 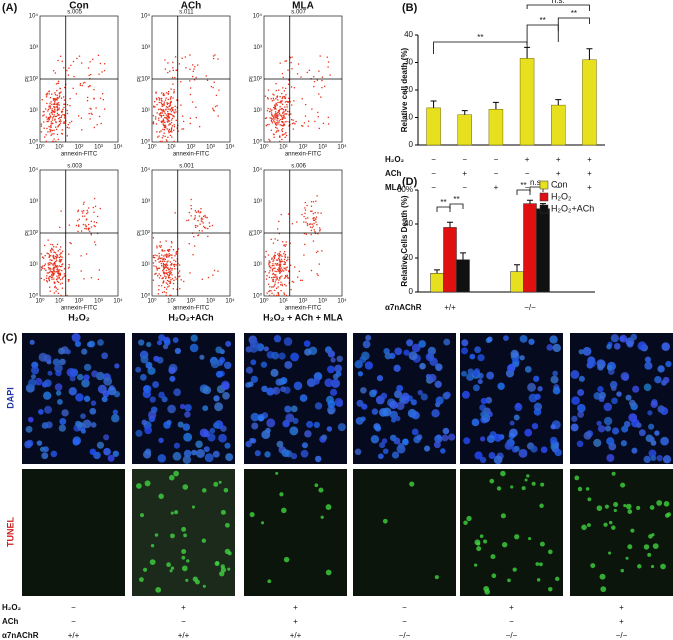 What do you see at coordinates (410, 8) in the screenshot?
I see `panel-label: (B)` at bounding box center [410, 8].